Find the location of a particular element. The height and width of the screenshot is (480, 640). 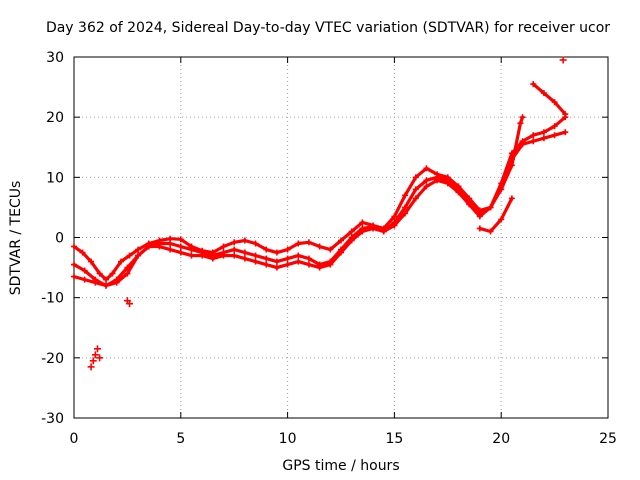

x-tick-label: 10 is located at coordinates (288, 439).